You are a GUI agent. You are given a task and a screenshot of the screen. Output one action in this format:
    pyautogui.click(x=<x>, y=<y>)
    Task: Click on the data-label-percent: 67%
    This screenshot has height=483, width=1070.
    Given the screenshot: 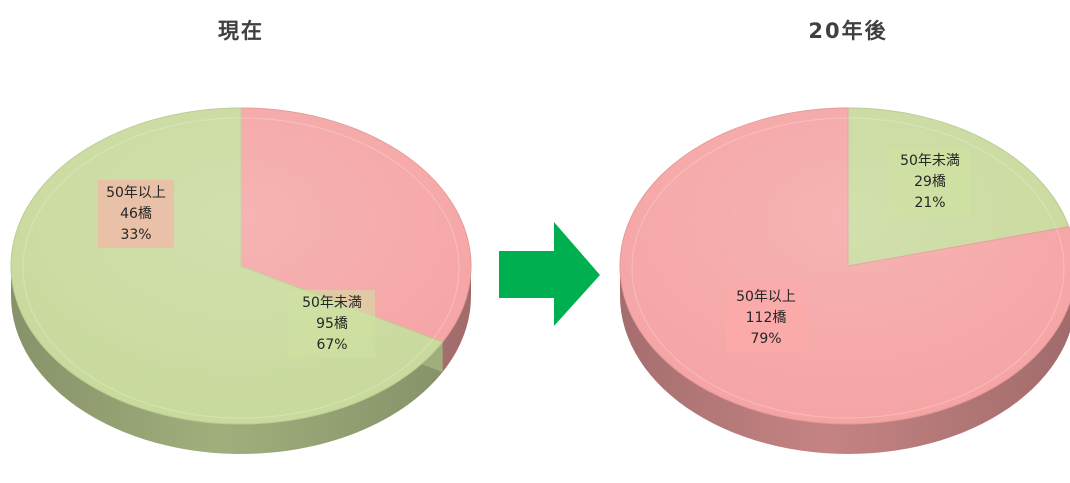 What is the action you would take?
    pyautogui.click(x=331, y=345)
    